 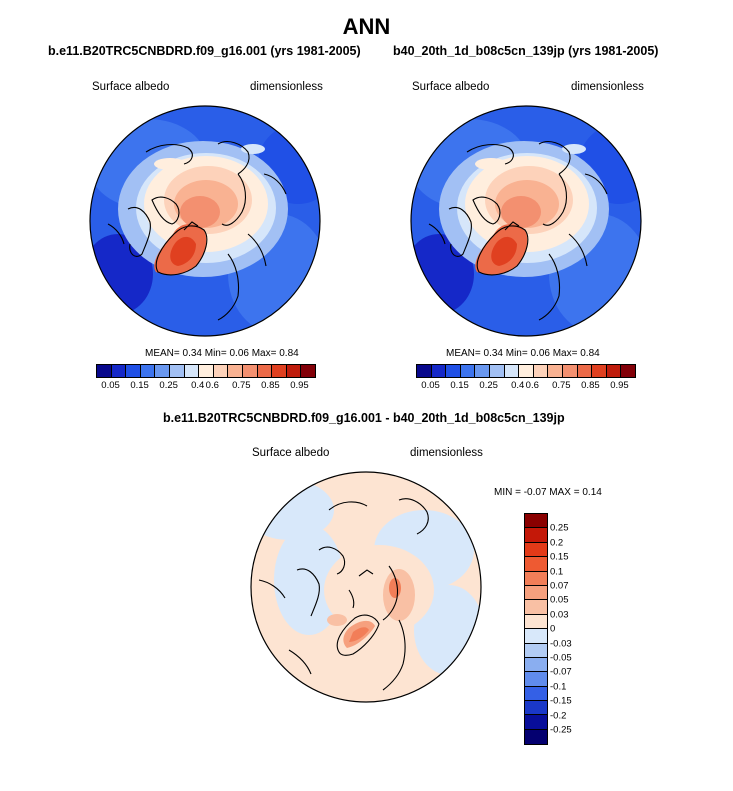 I want to click on difference-map, so click(x=366, y=587).